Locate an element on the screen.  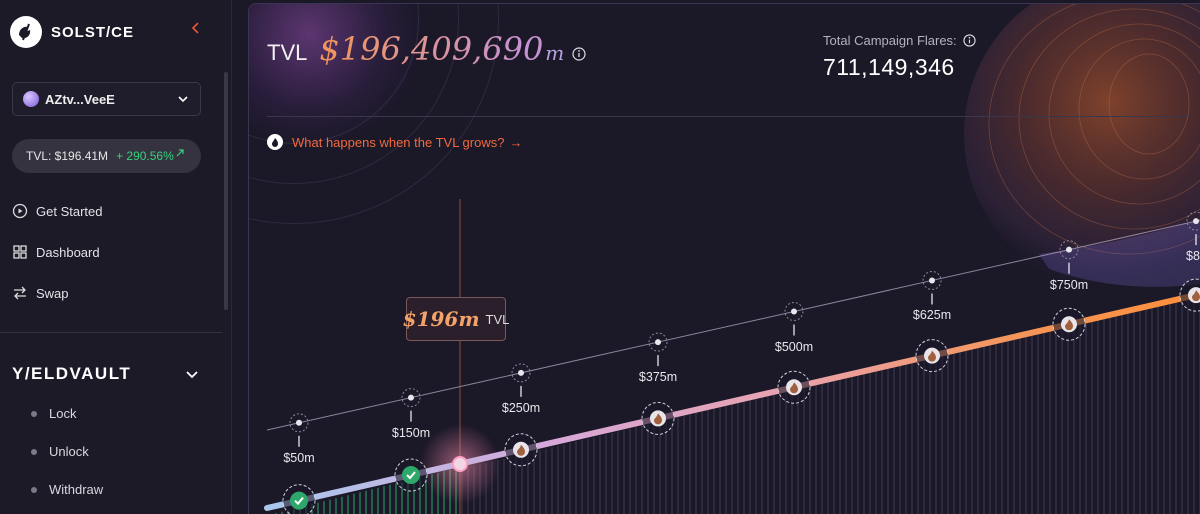
sub-item-label: Withdraw is located at coordinates (76, 489).